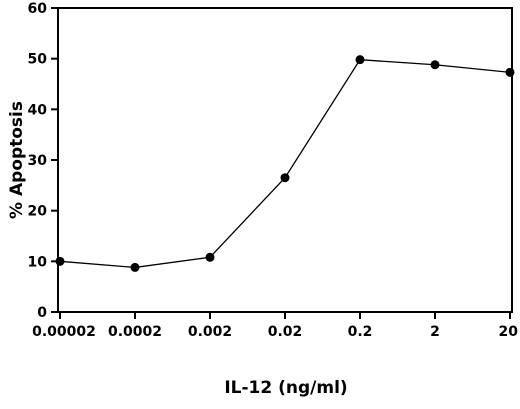 This screenshot has height=409, width=520. Describe the element at coordinates (285, 332) in the screenshot. I see `x-tick-label: 0.02` at that location.